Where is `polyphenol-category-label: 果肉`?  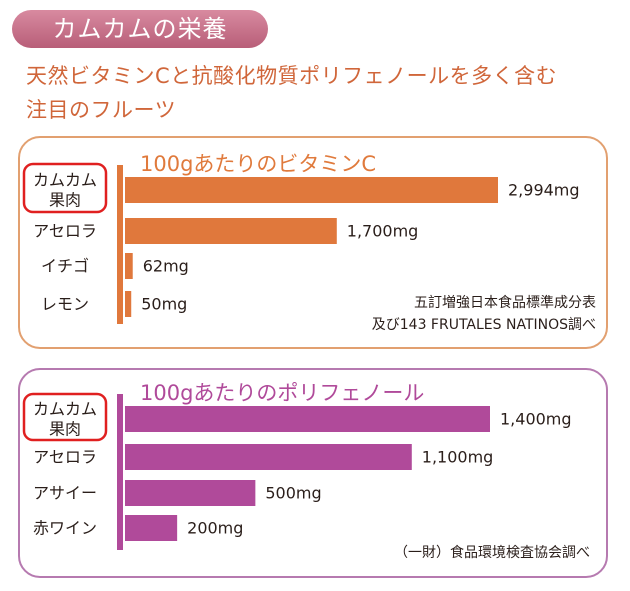
polyphenol-category-label: 果肉 is located at coordinates (65, 429).